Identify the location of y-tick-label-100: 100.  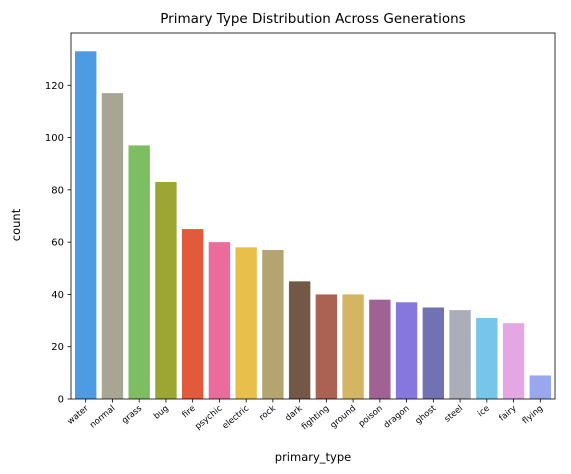
(54, 138).